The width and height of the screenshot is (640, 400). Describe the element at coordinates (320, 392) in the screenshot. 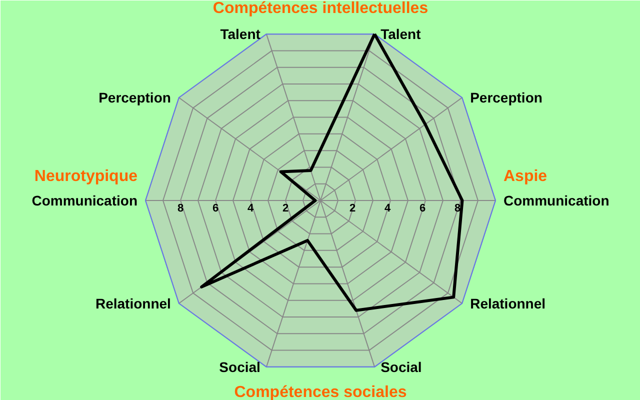

I see `text: Compétences sociales` at that location.